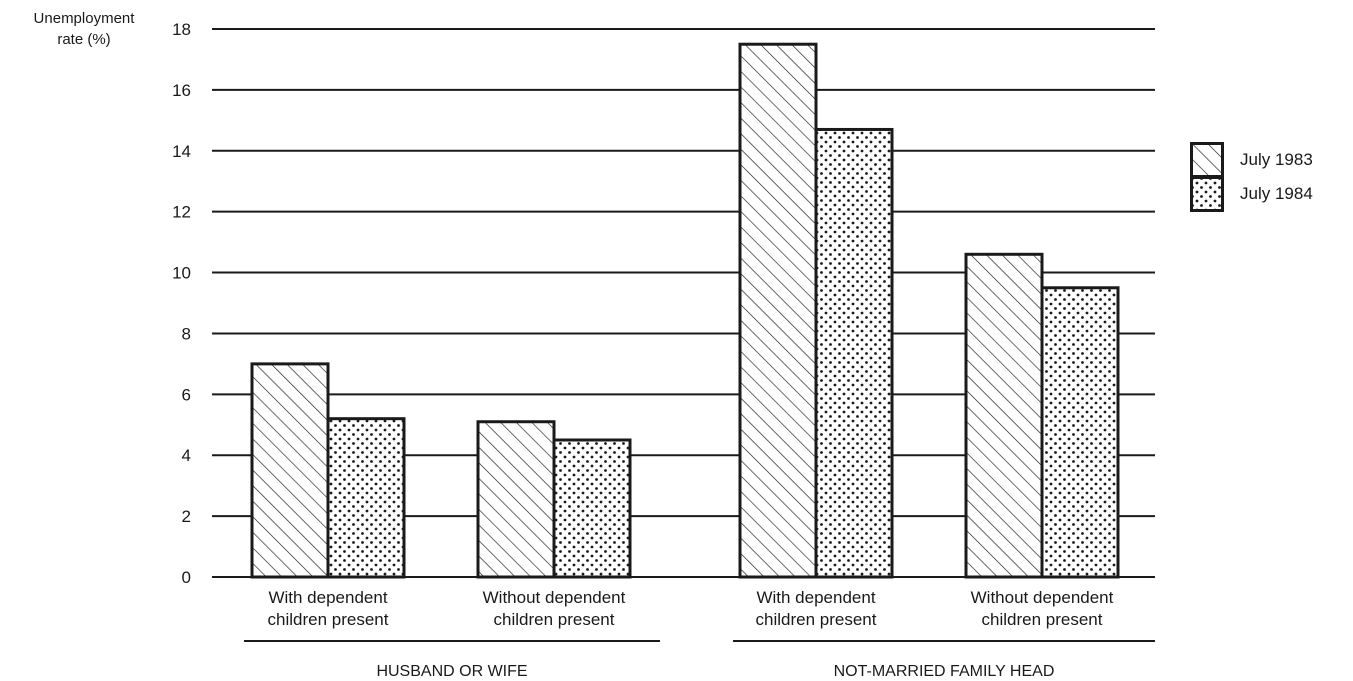 This screenshot has height=681, width=1353. I want to click on y-tick-label: 12, so click(181, 212).